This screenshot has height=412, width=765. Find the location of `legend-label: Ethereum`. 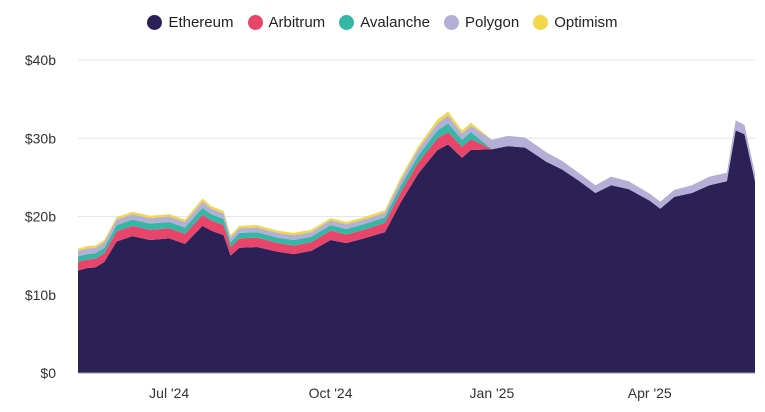

legend-label: Ethereum is located at coordinates (201, 22).